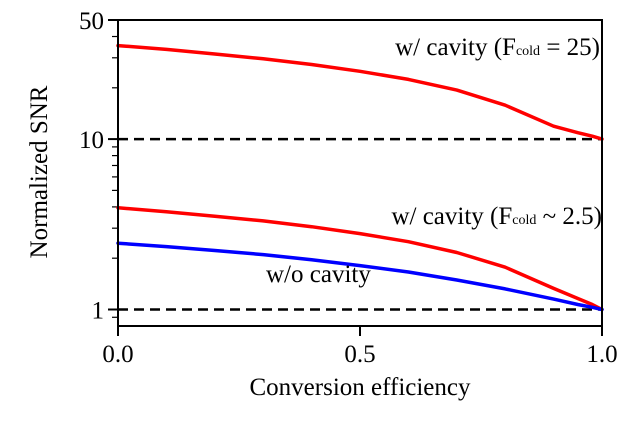 This screenshot has width=638, height=424. I want to click on x-tick-label: 1.0, so click(601, 354).